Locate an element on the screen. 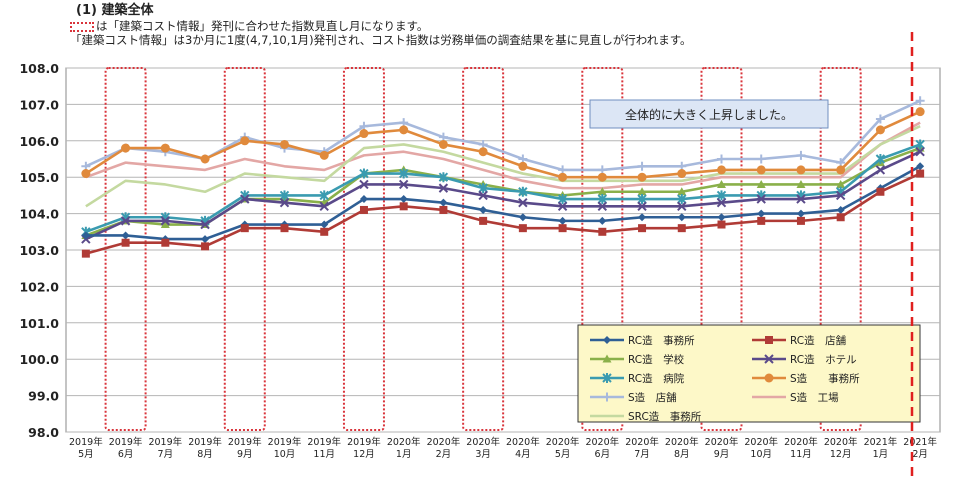 This screenshot has width=962, height=483. y-tick-label: 105.0 is located at coordinates (39, 177).